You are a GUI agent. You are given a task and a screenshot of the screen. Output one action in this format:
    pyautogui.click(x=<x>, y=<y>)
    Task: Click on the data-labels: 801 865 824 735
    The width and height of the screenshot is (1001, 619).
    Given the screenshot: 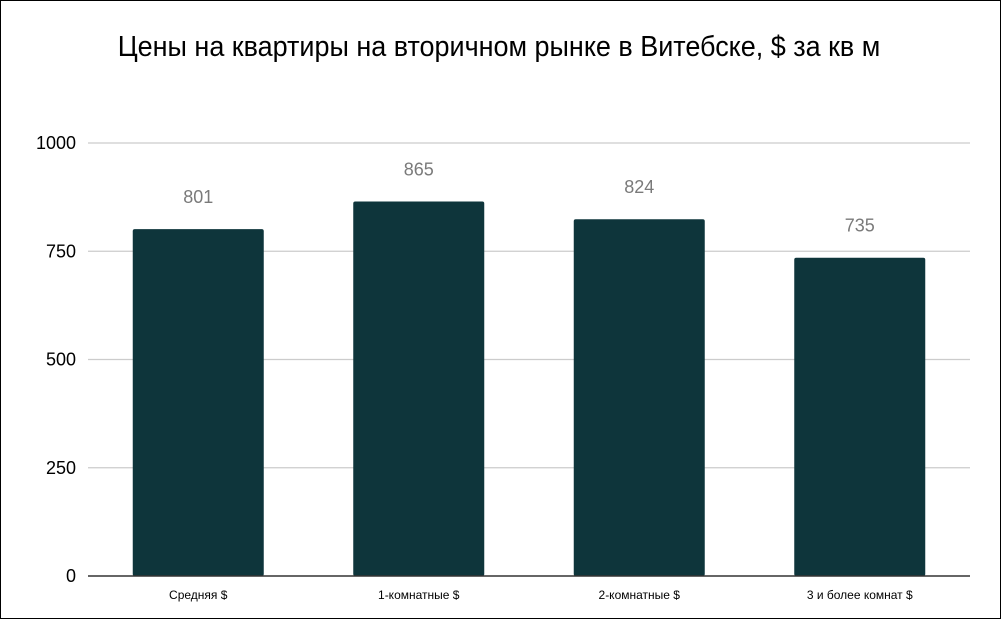 What is the action you would take?
    pyautogui.click(x=529, y=197)
    